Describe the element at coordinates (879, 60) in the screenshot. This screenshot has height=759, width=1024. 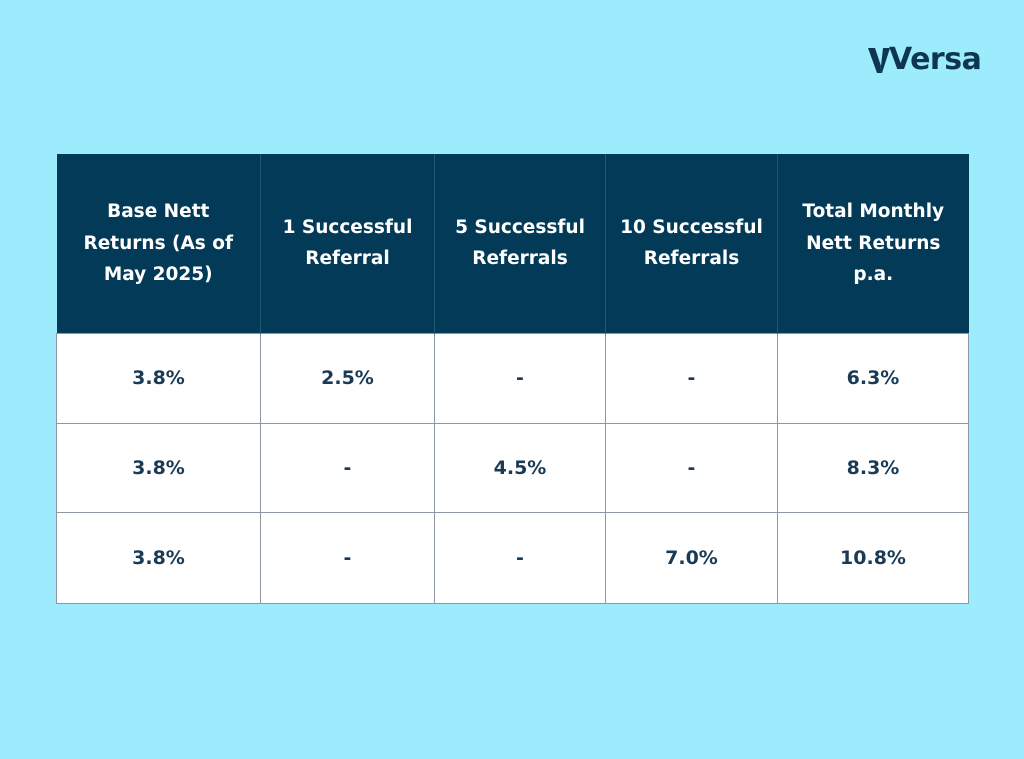
I see `versa-logo-icon` at that location.